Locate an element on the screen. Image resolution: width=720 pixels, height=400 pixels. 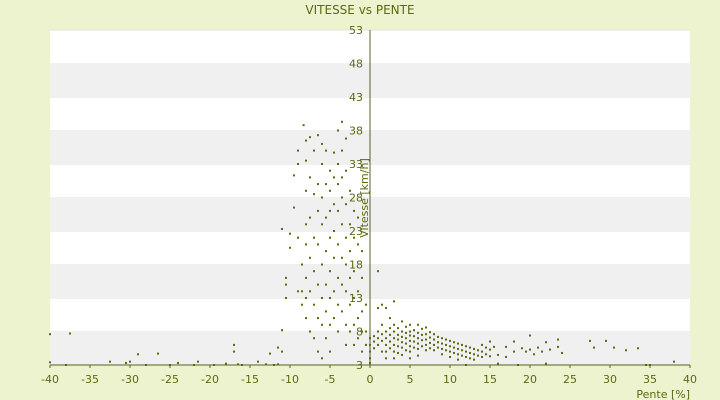
x-tick-label: 25 is located at coordinates (570, 379).